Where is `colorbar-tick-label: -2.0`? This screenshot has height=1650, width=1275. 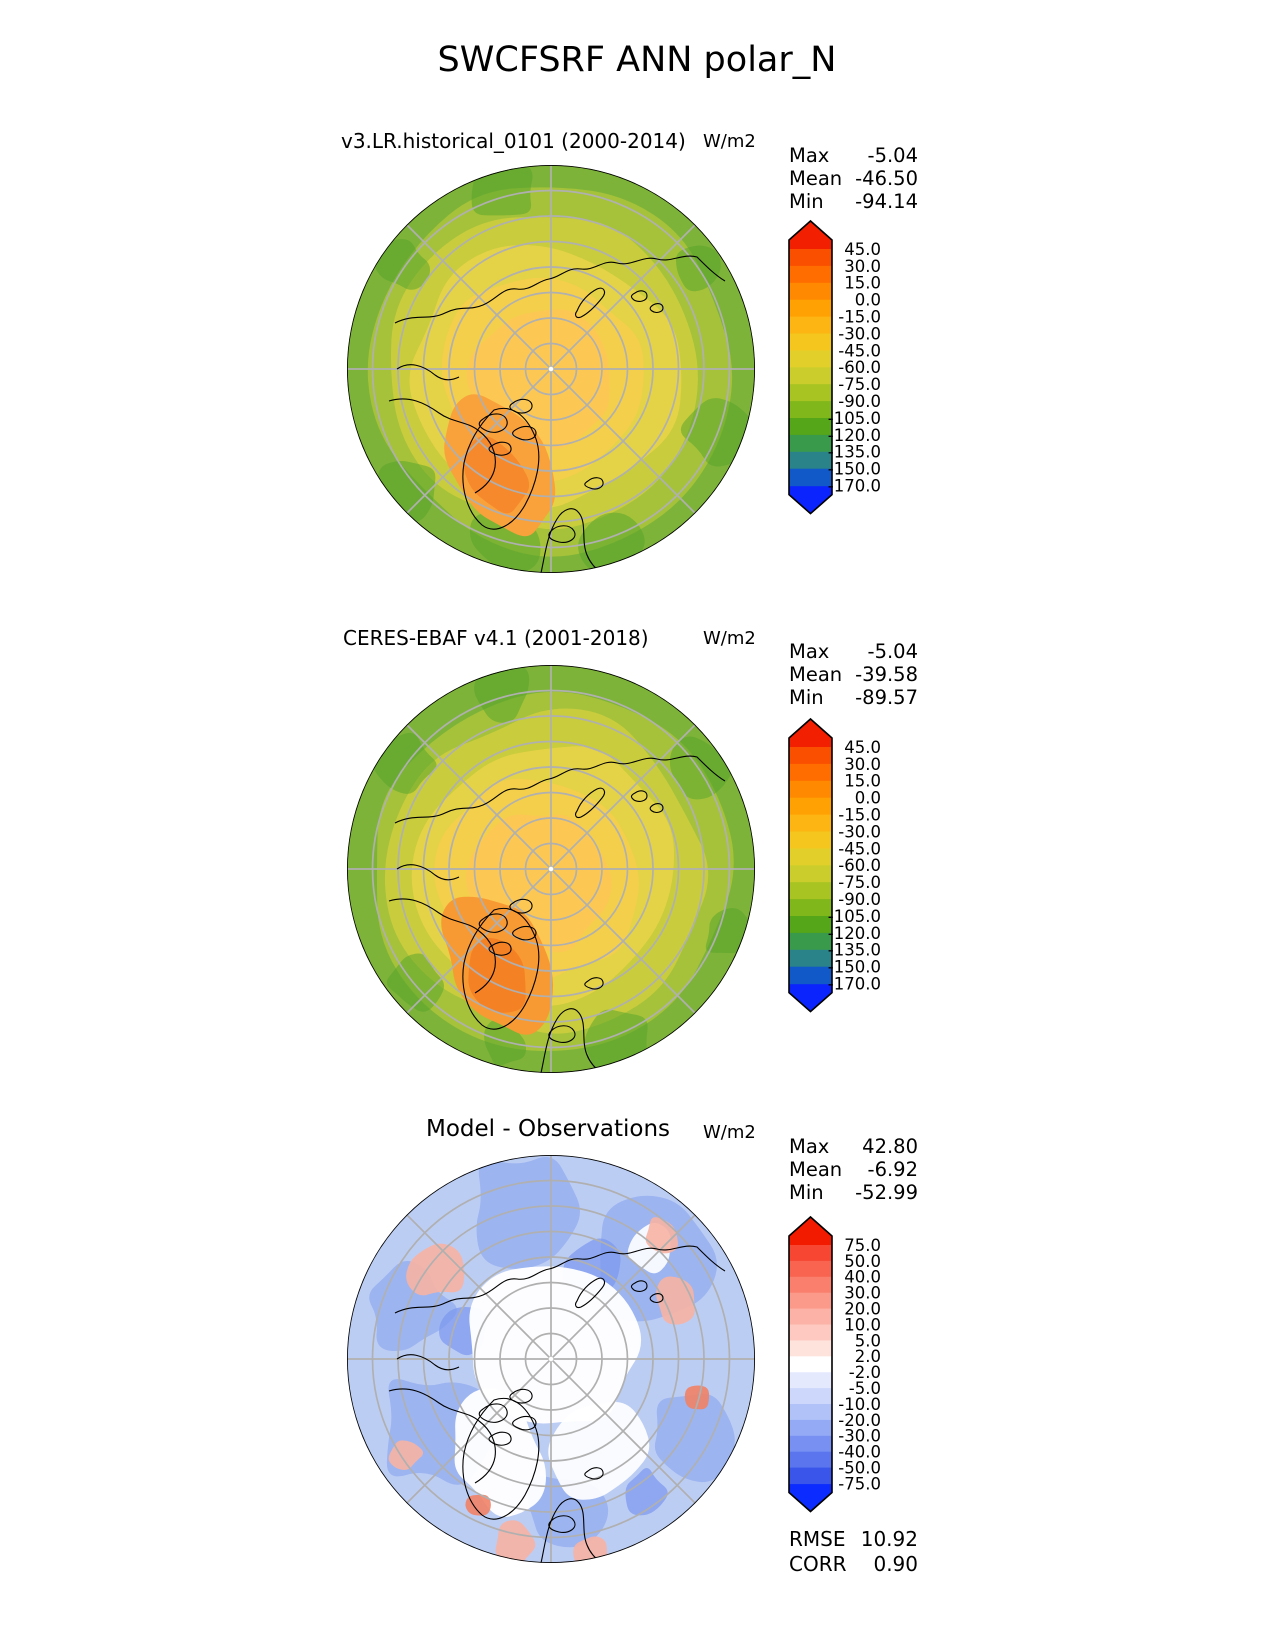
colorbar-tick-label: -2.0 is located at coordinates (865, 1372).